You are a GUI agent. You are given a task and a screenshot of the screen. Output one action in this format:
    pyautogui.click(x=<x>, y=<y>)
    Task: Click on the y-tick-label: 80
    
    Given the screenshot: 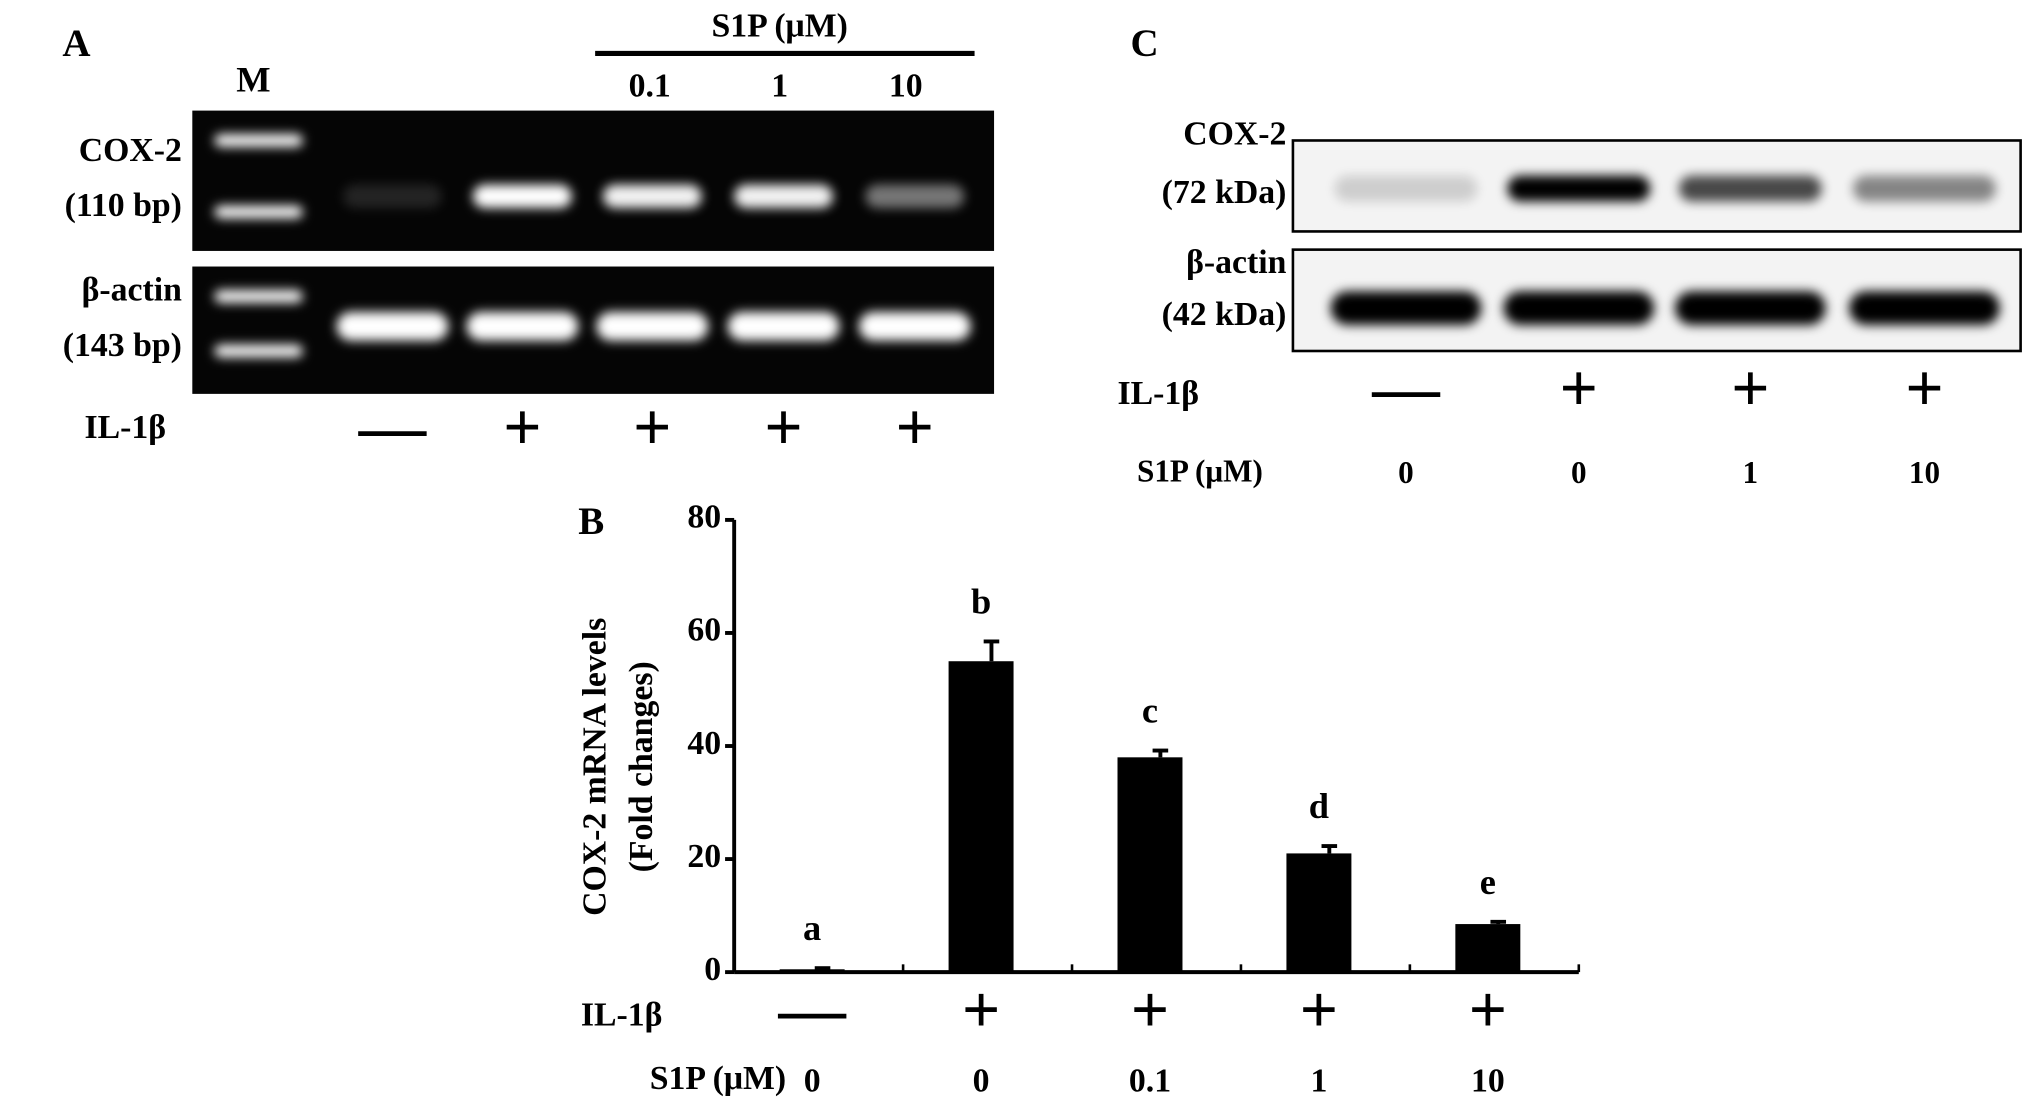 What is the action you would take?
    pyautogui.click(x=704, y=517)
    